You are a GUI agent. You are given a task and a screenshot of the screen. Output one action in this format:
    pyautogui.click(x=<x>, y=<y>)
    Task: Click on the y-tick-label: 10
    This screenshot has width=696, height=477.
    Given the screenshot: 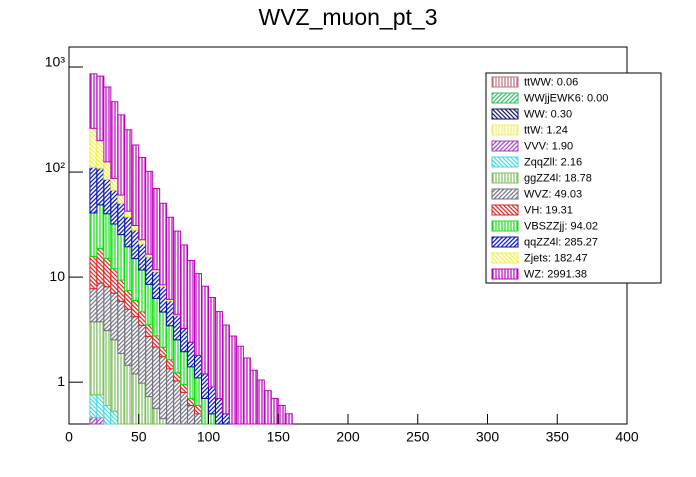 What is the action you would take?
    pyautogui.click(x=57, y=276)
    